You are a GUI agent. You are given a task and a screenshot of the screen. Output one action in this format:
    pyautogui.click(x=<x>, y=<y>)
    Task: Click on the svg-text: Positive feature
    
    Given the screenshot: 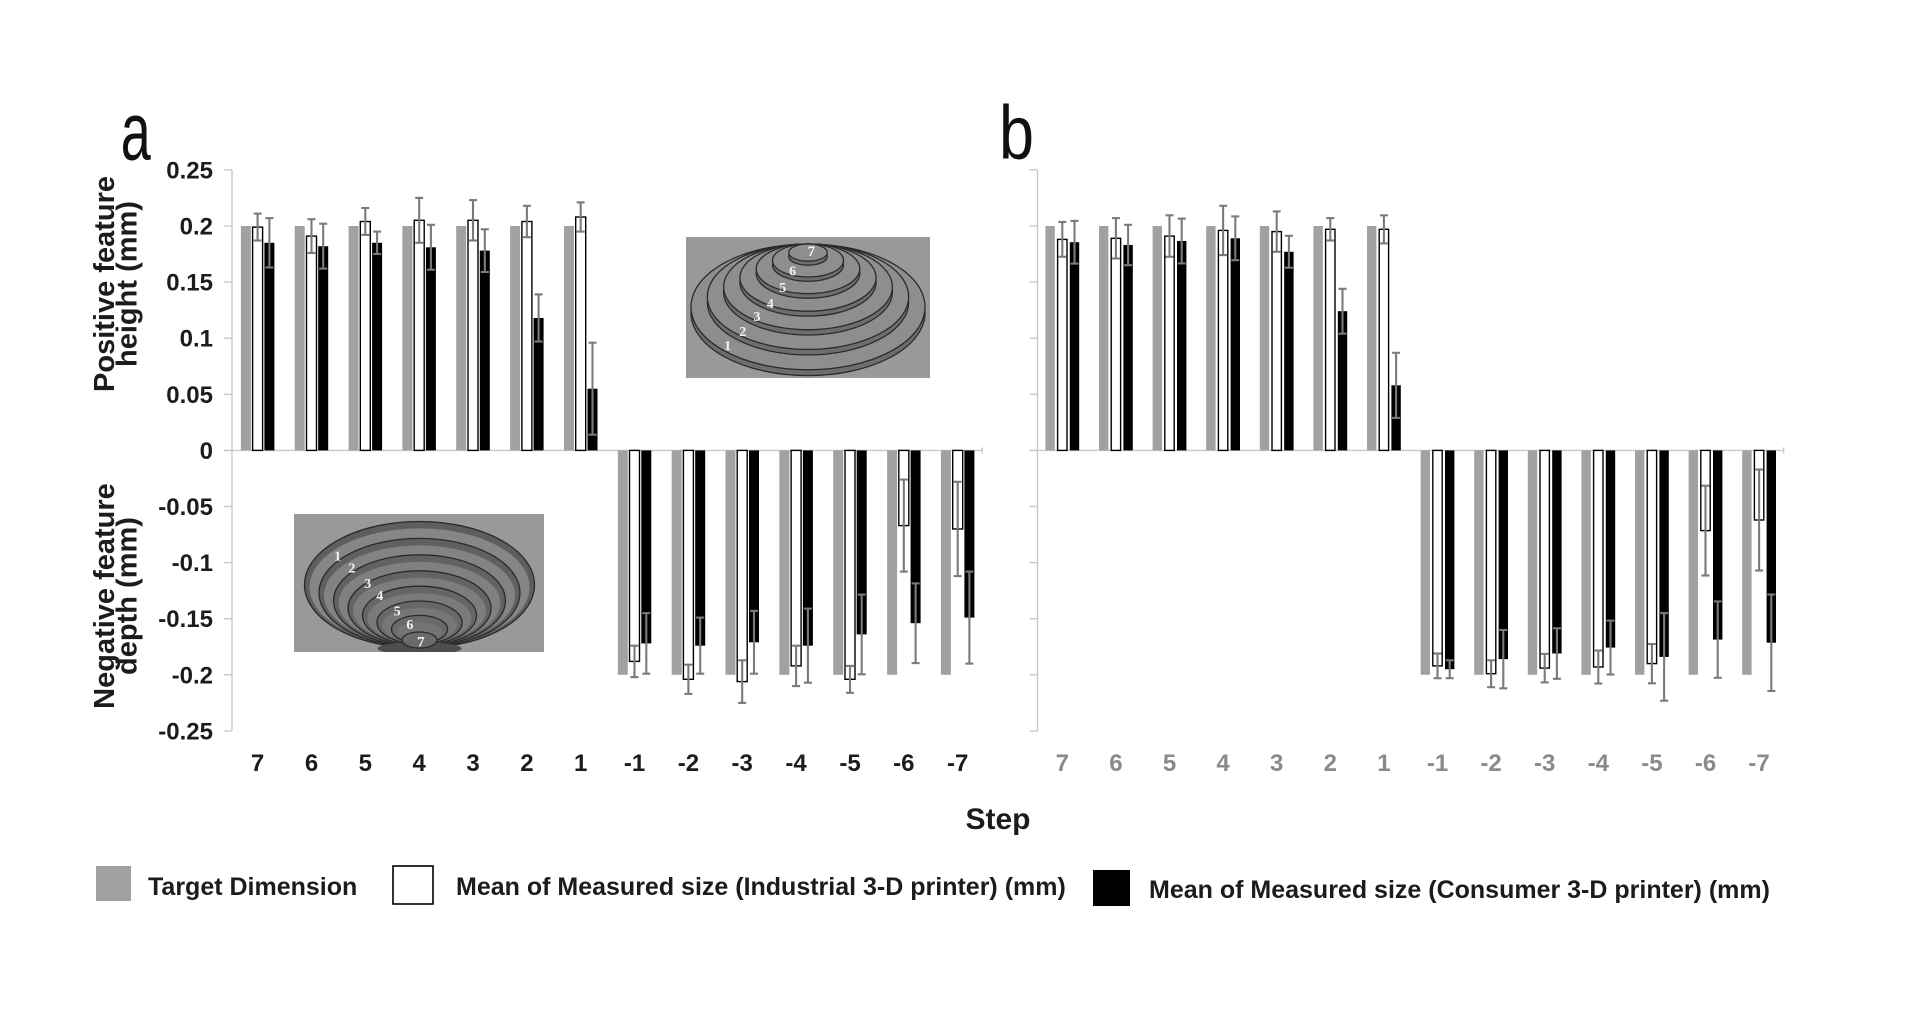 What is the action you would take?
    pyautogui.click(x=105, y=284)
    